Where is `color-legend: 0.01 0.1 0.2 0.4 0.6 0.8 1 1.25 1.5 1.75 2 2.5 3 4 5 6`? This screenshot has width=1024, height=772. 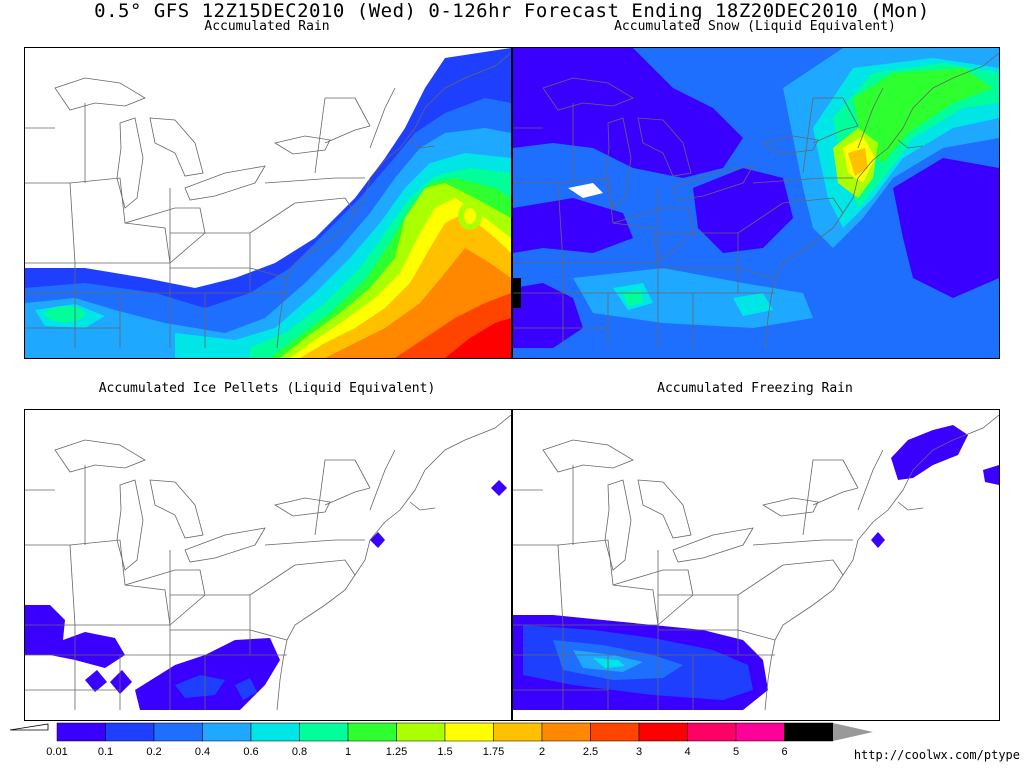 color-legend: 0.01 0.1 0.2 0.4 0.6 0.8 1 1.25 1.5 1.75 2 2.5 3 4 5 6 is located at coordinates (512, 744).